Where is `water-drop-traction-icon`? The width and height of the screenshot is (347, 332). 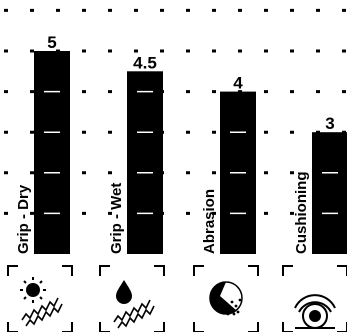
water-drop-traction-icon is located at coordinates (132, 298).